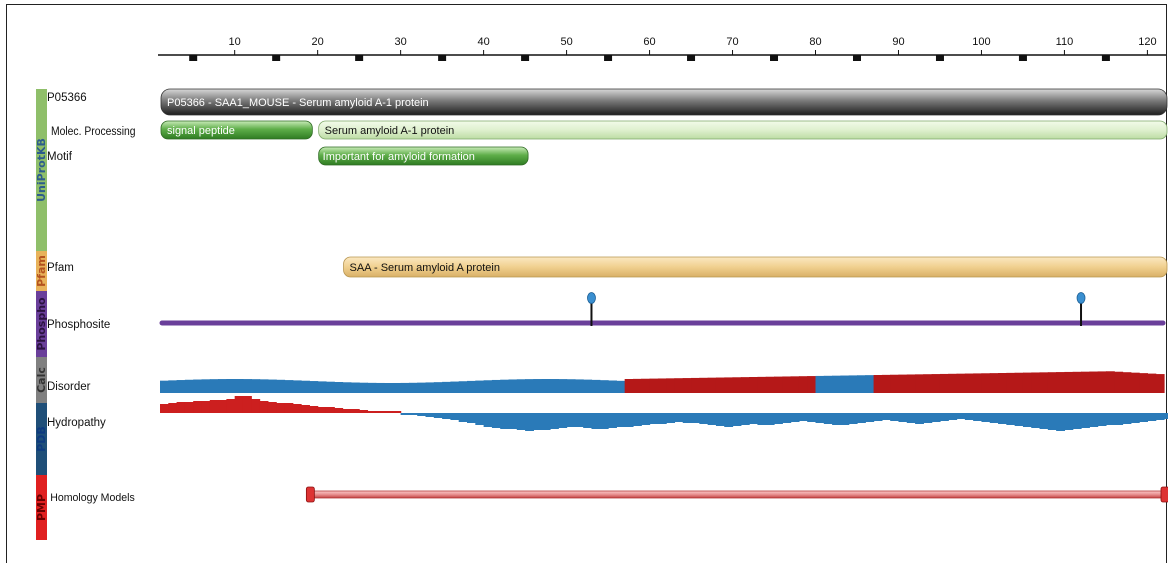 Image resolution: width=1170 pixels, height=564 pixels. I want to click on signal-peptide-bar, so click(236, 130).